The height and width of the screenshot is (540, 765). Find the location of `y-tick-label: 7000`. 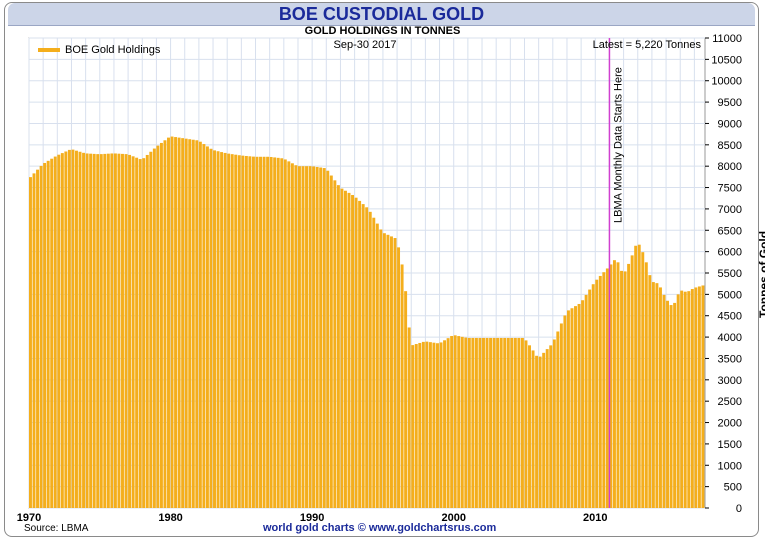

y-tick-label: 7000 is located at coordinates (730, 210).